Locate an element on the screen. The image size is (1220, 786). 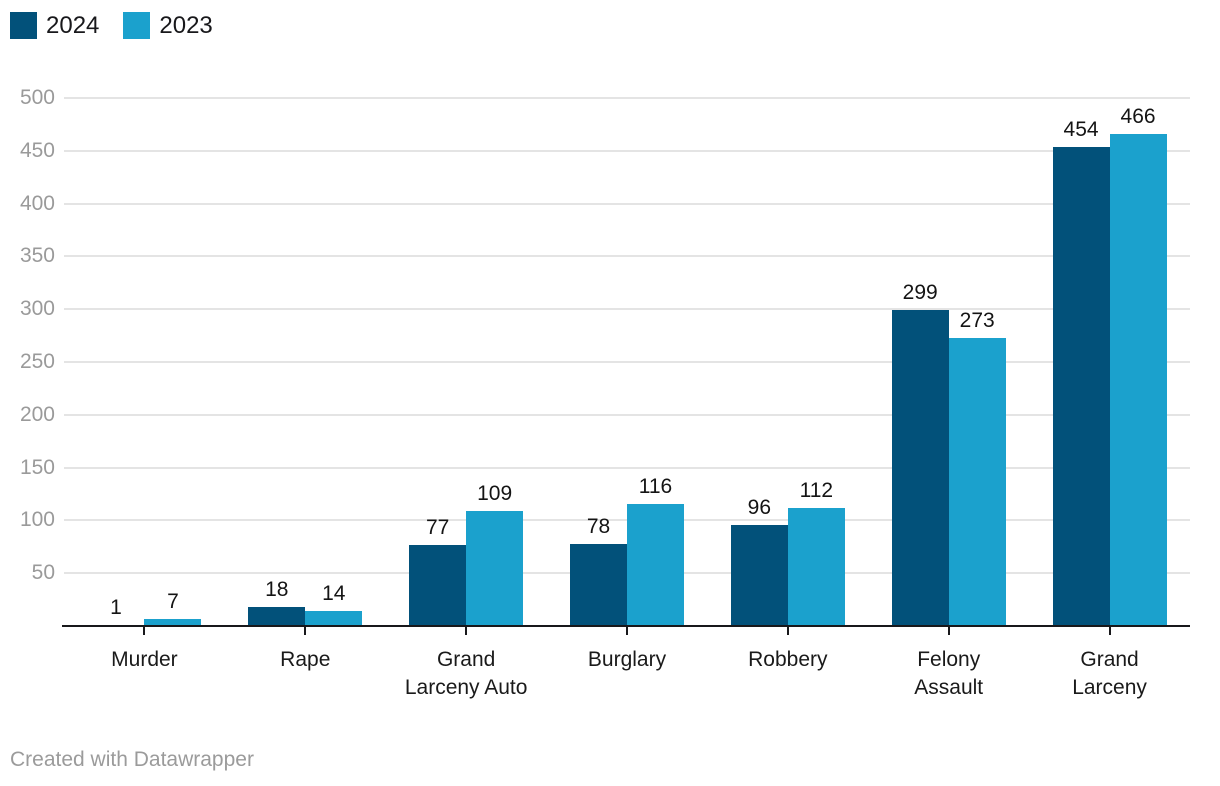
bar-2024-felony-assault is located at coordinates (920, 468).